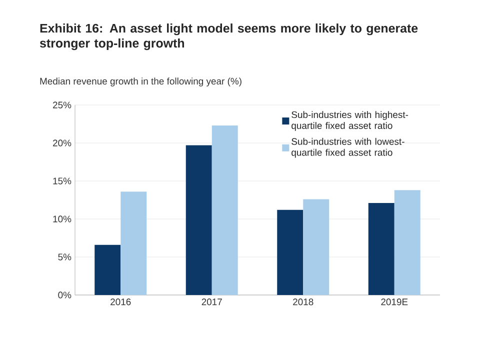  I want to click on x-tick-label: 2017, so click(212, 302).